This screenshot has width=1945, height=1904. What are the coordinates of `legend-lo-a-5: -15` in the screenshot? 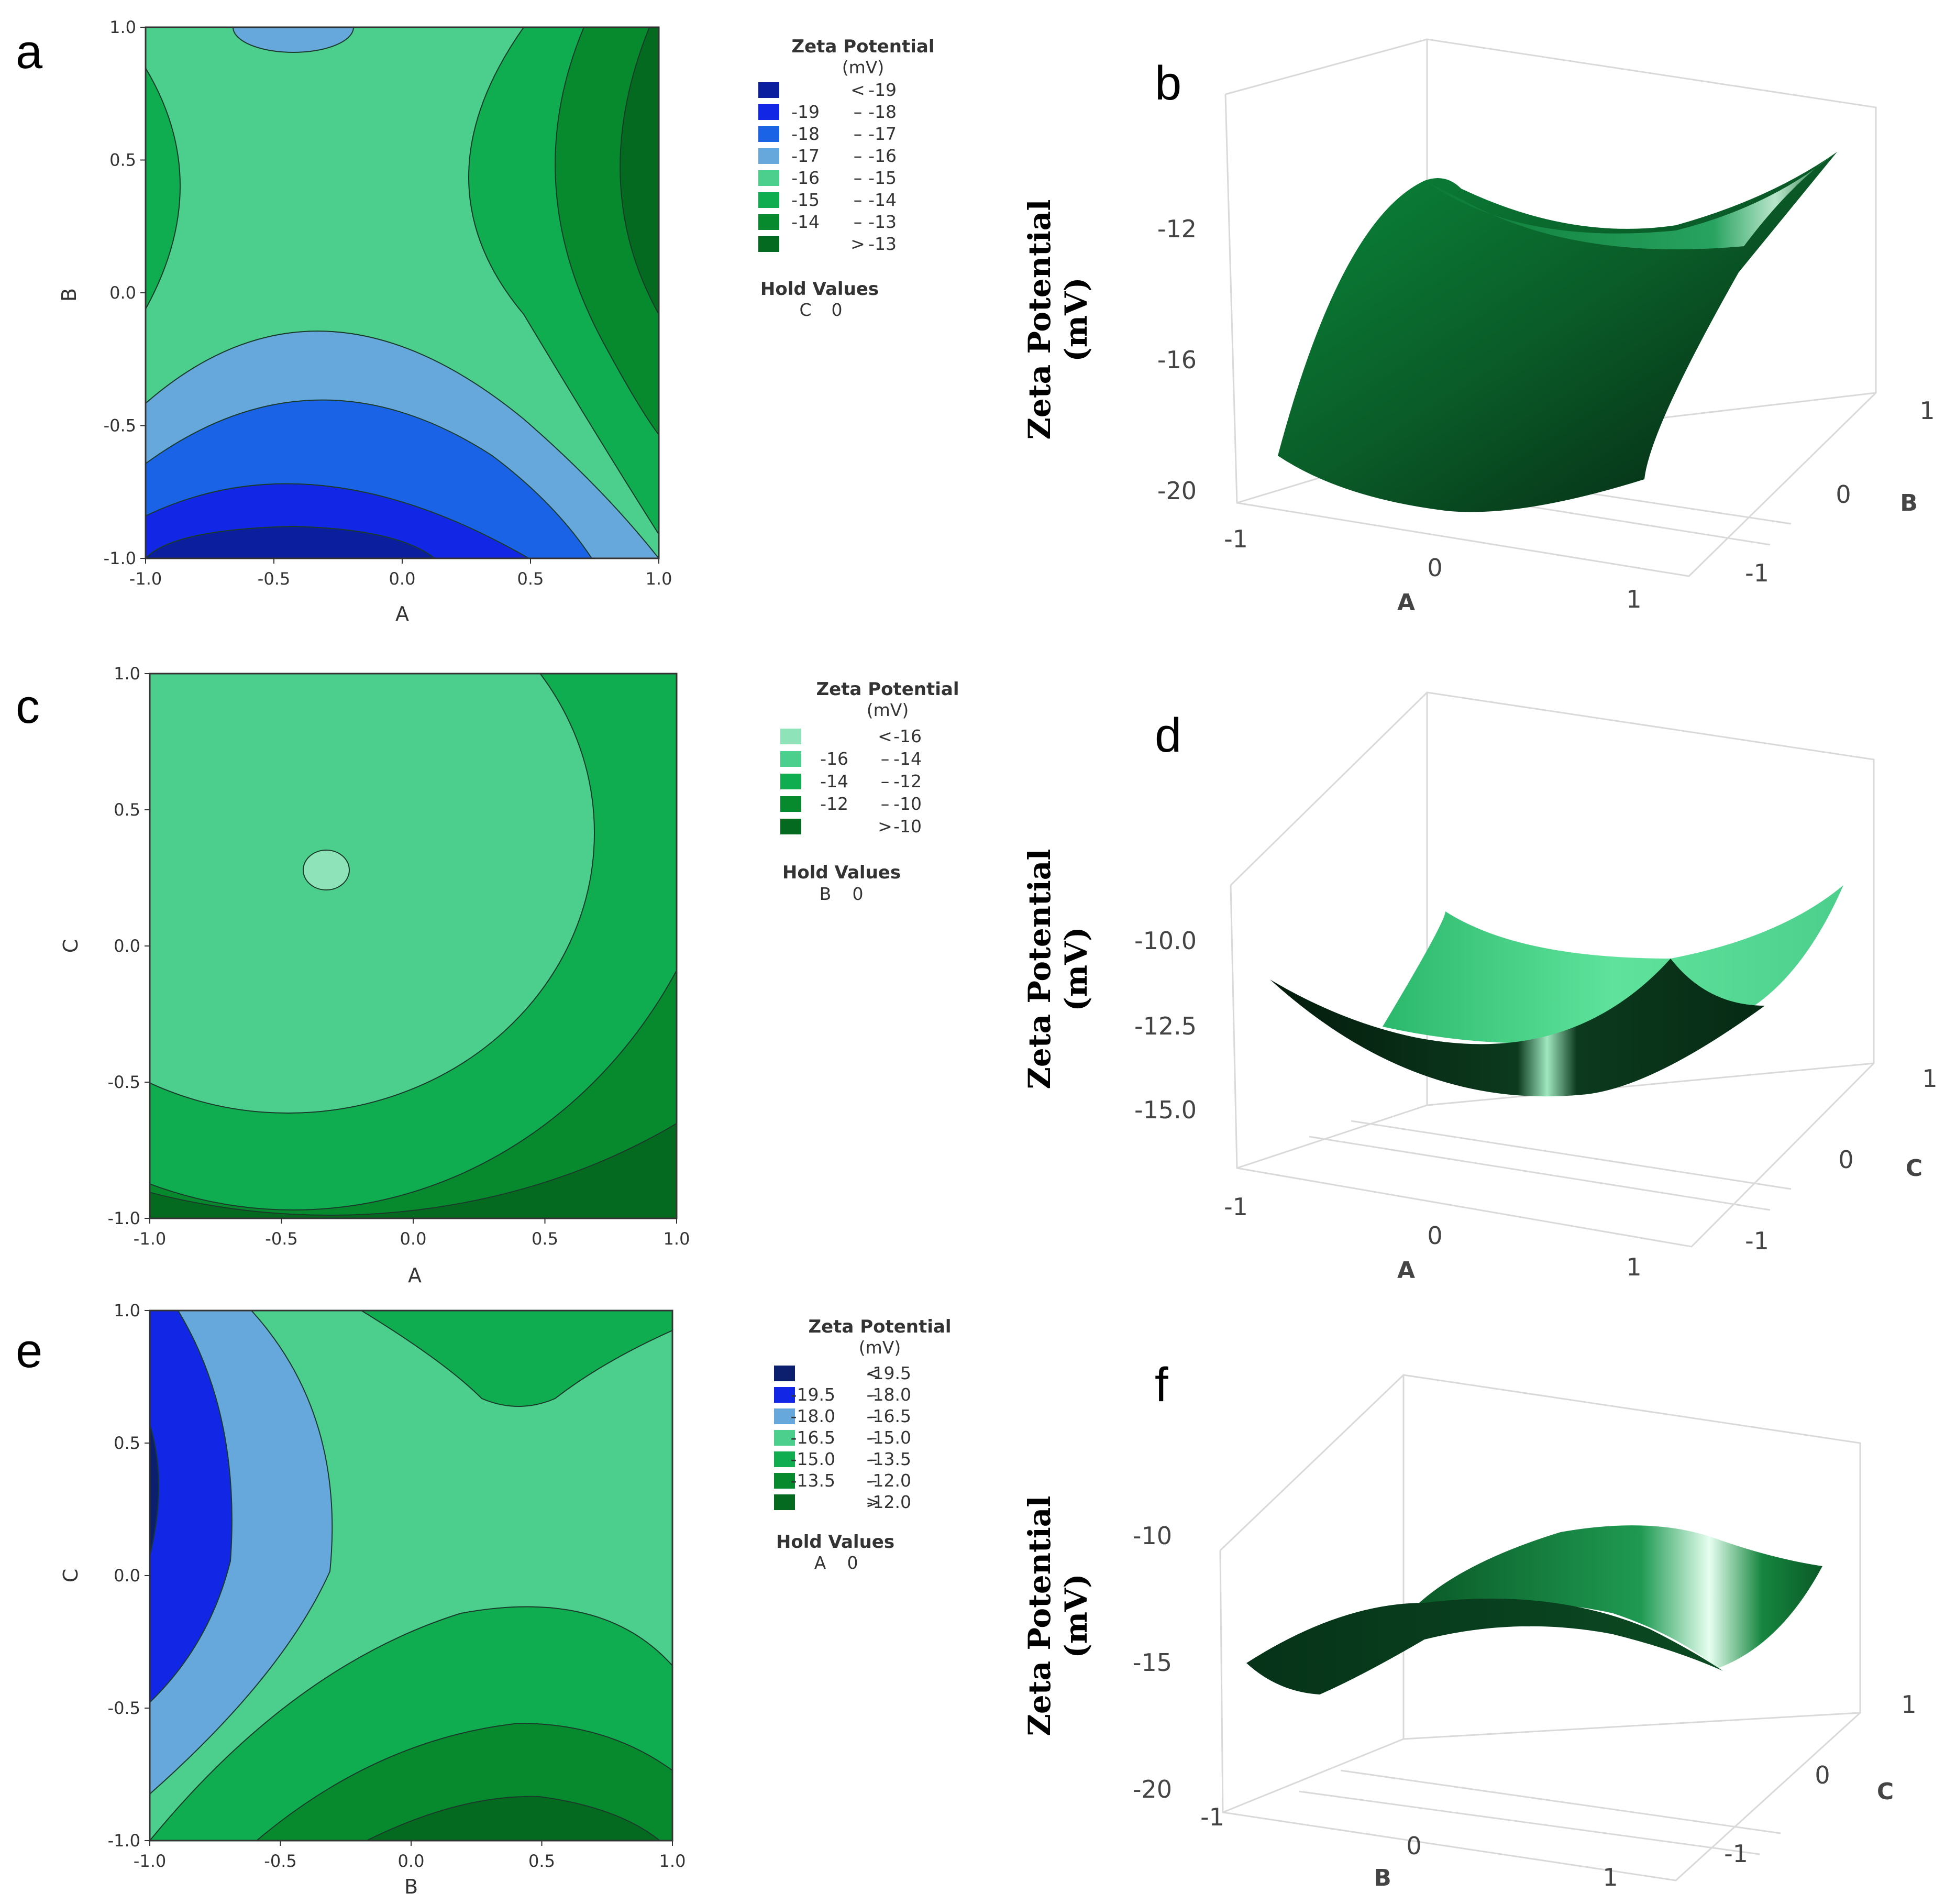 It's located at (805, 200).